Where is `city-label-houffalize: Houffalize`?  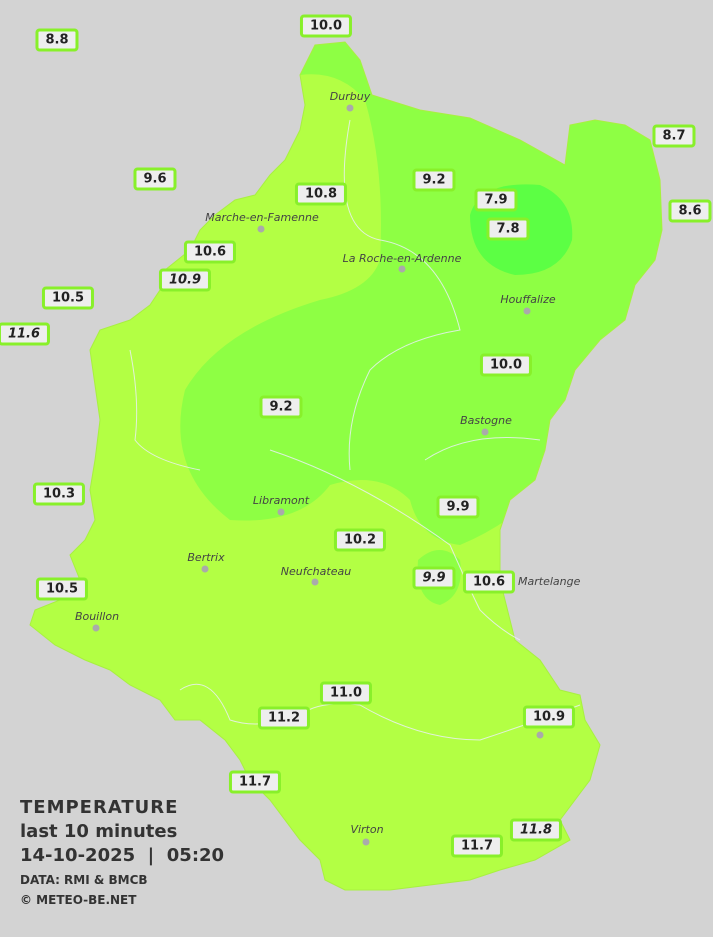
city-label-houffalize: Houffalize is located at coordinates (528, 299).